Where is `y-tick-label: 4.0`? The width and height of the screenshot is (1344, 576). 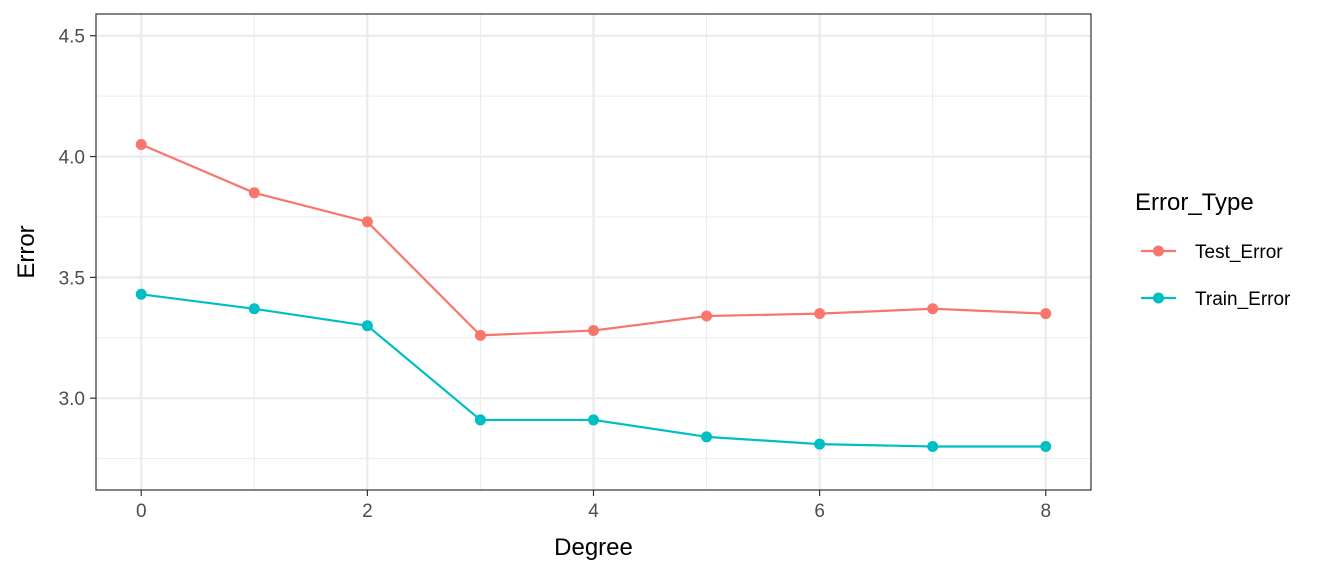 y-tick-label: 4.0 is located at coordinates (72, 158).